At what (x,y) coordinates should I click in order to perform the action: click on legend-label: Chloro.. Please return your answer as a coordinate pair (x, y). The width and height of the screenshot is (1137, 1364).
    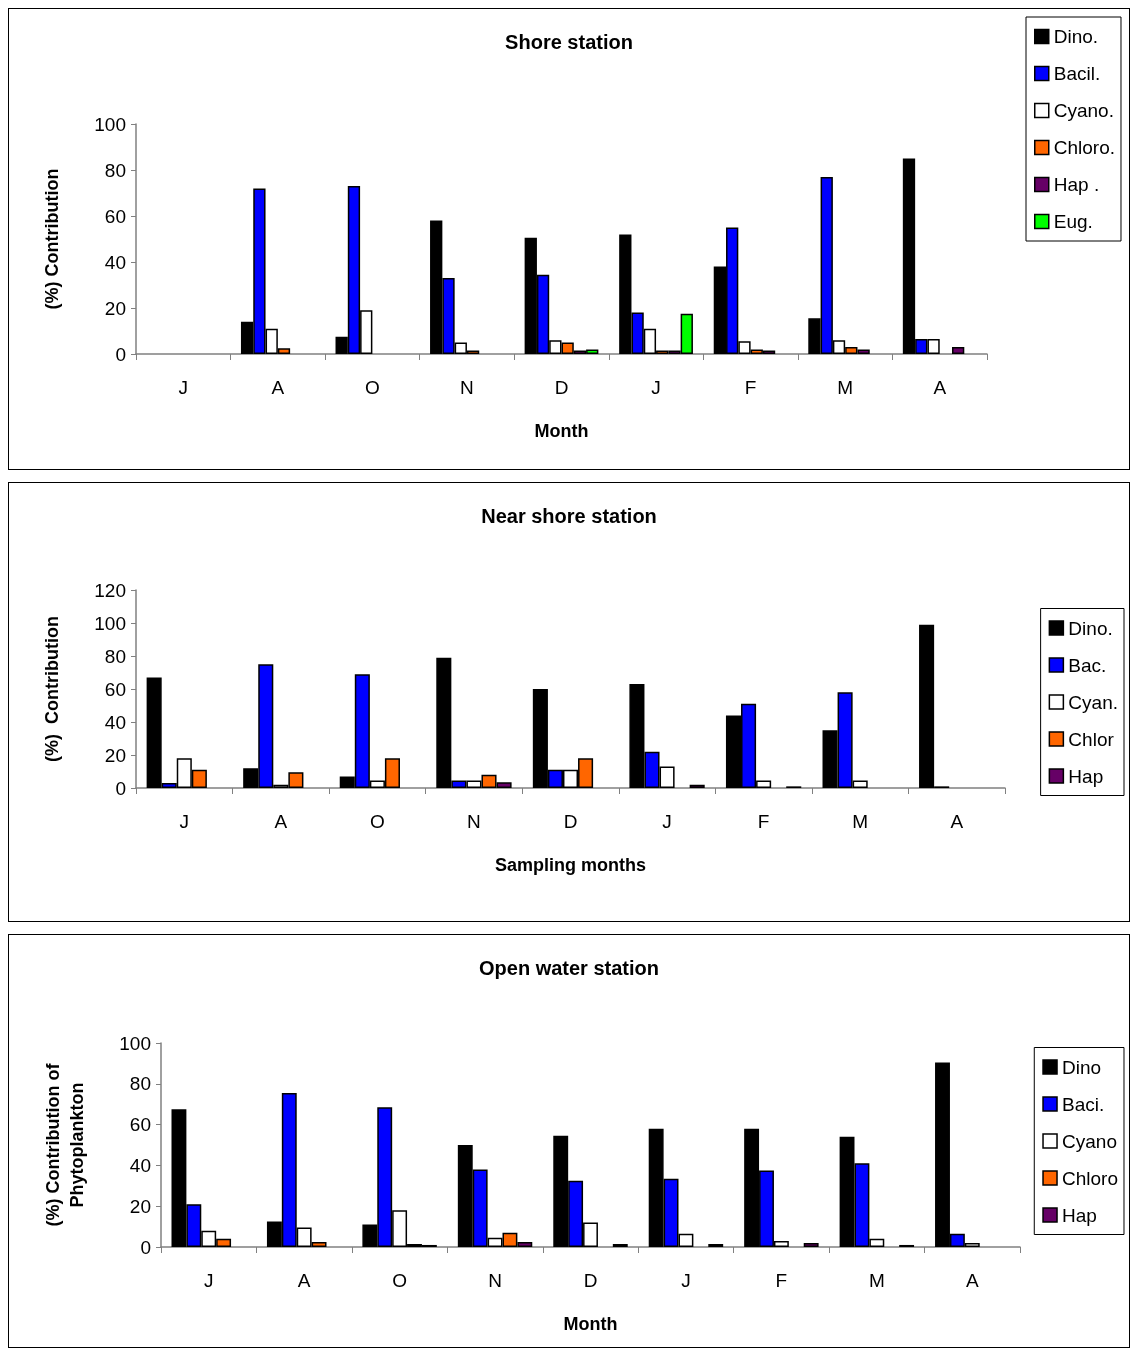
    Looking at the image, I should click on (1084, 147).